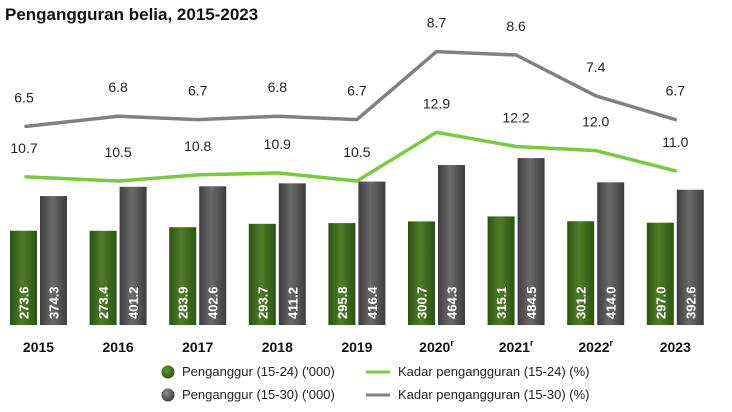  I want to click on x-axis: 2015 2016 2017 2018 2019 2020r 2021r 2022r 2023, so click(357, 346).